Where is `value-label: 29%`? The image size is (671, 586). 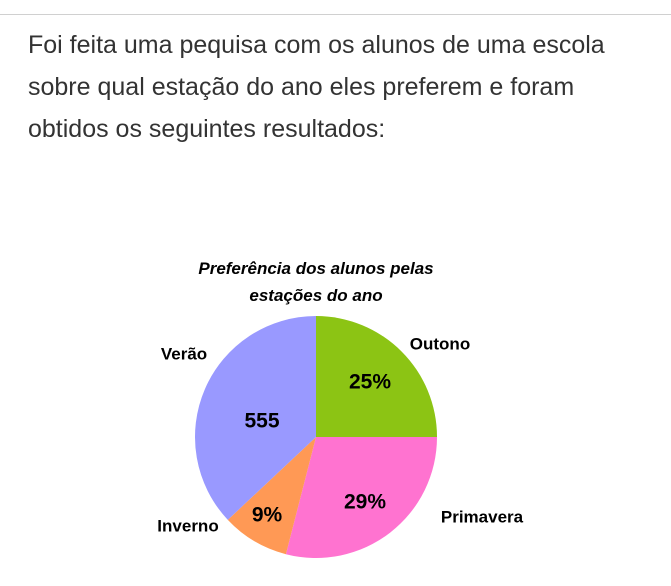 value-label: 29% is located at coordinates (365, 502).